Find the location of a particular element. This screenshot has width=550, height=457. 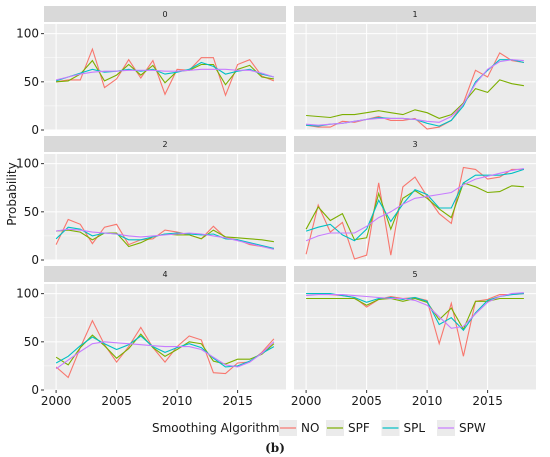

facet-strip-label: 2 is located at coordinates (164, 144).